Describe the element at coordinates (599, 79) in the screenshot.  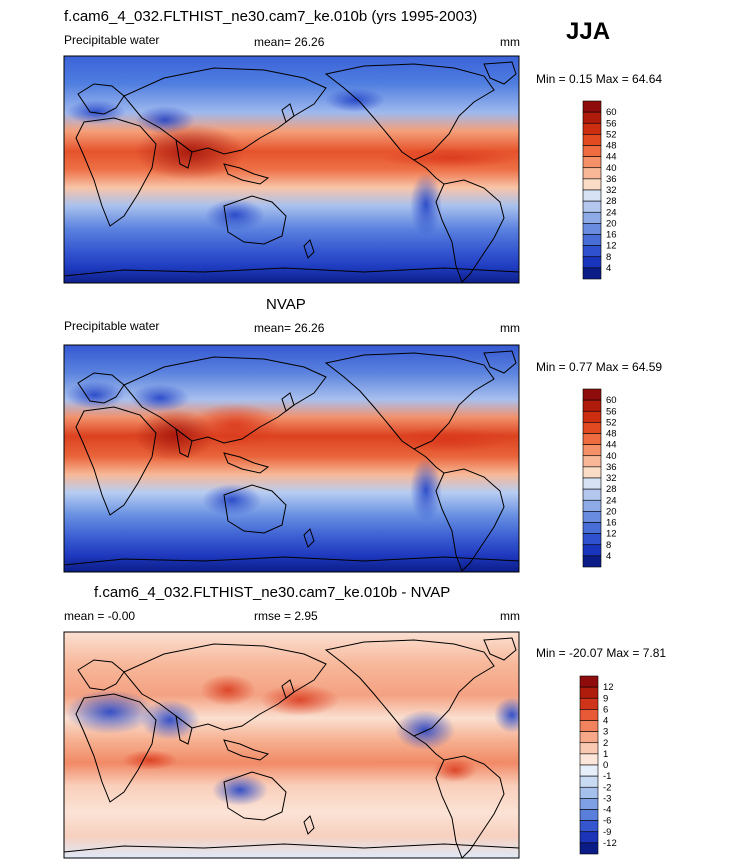
I see `panel1-minmax: Min = 0.15 Max = 64.64` at that location.